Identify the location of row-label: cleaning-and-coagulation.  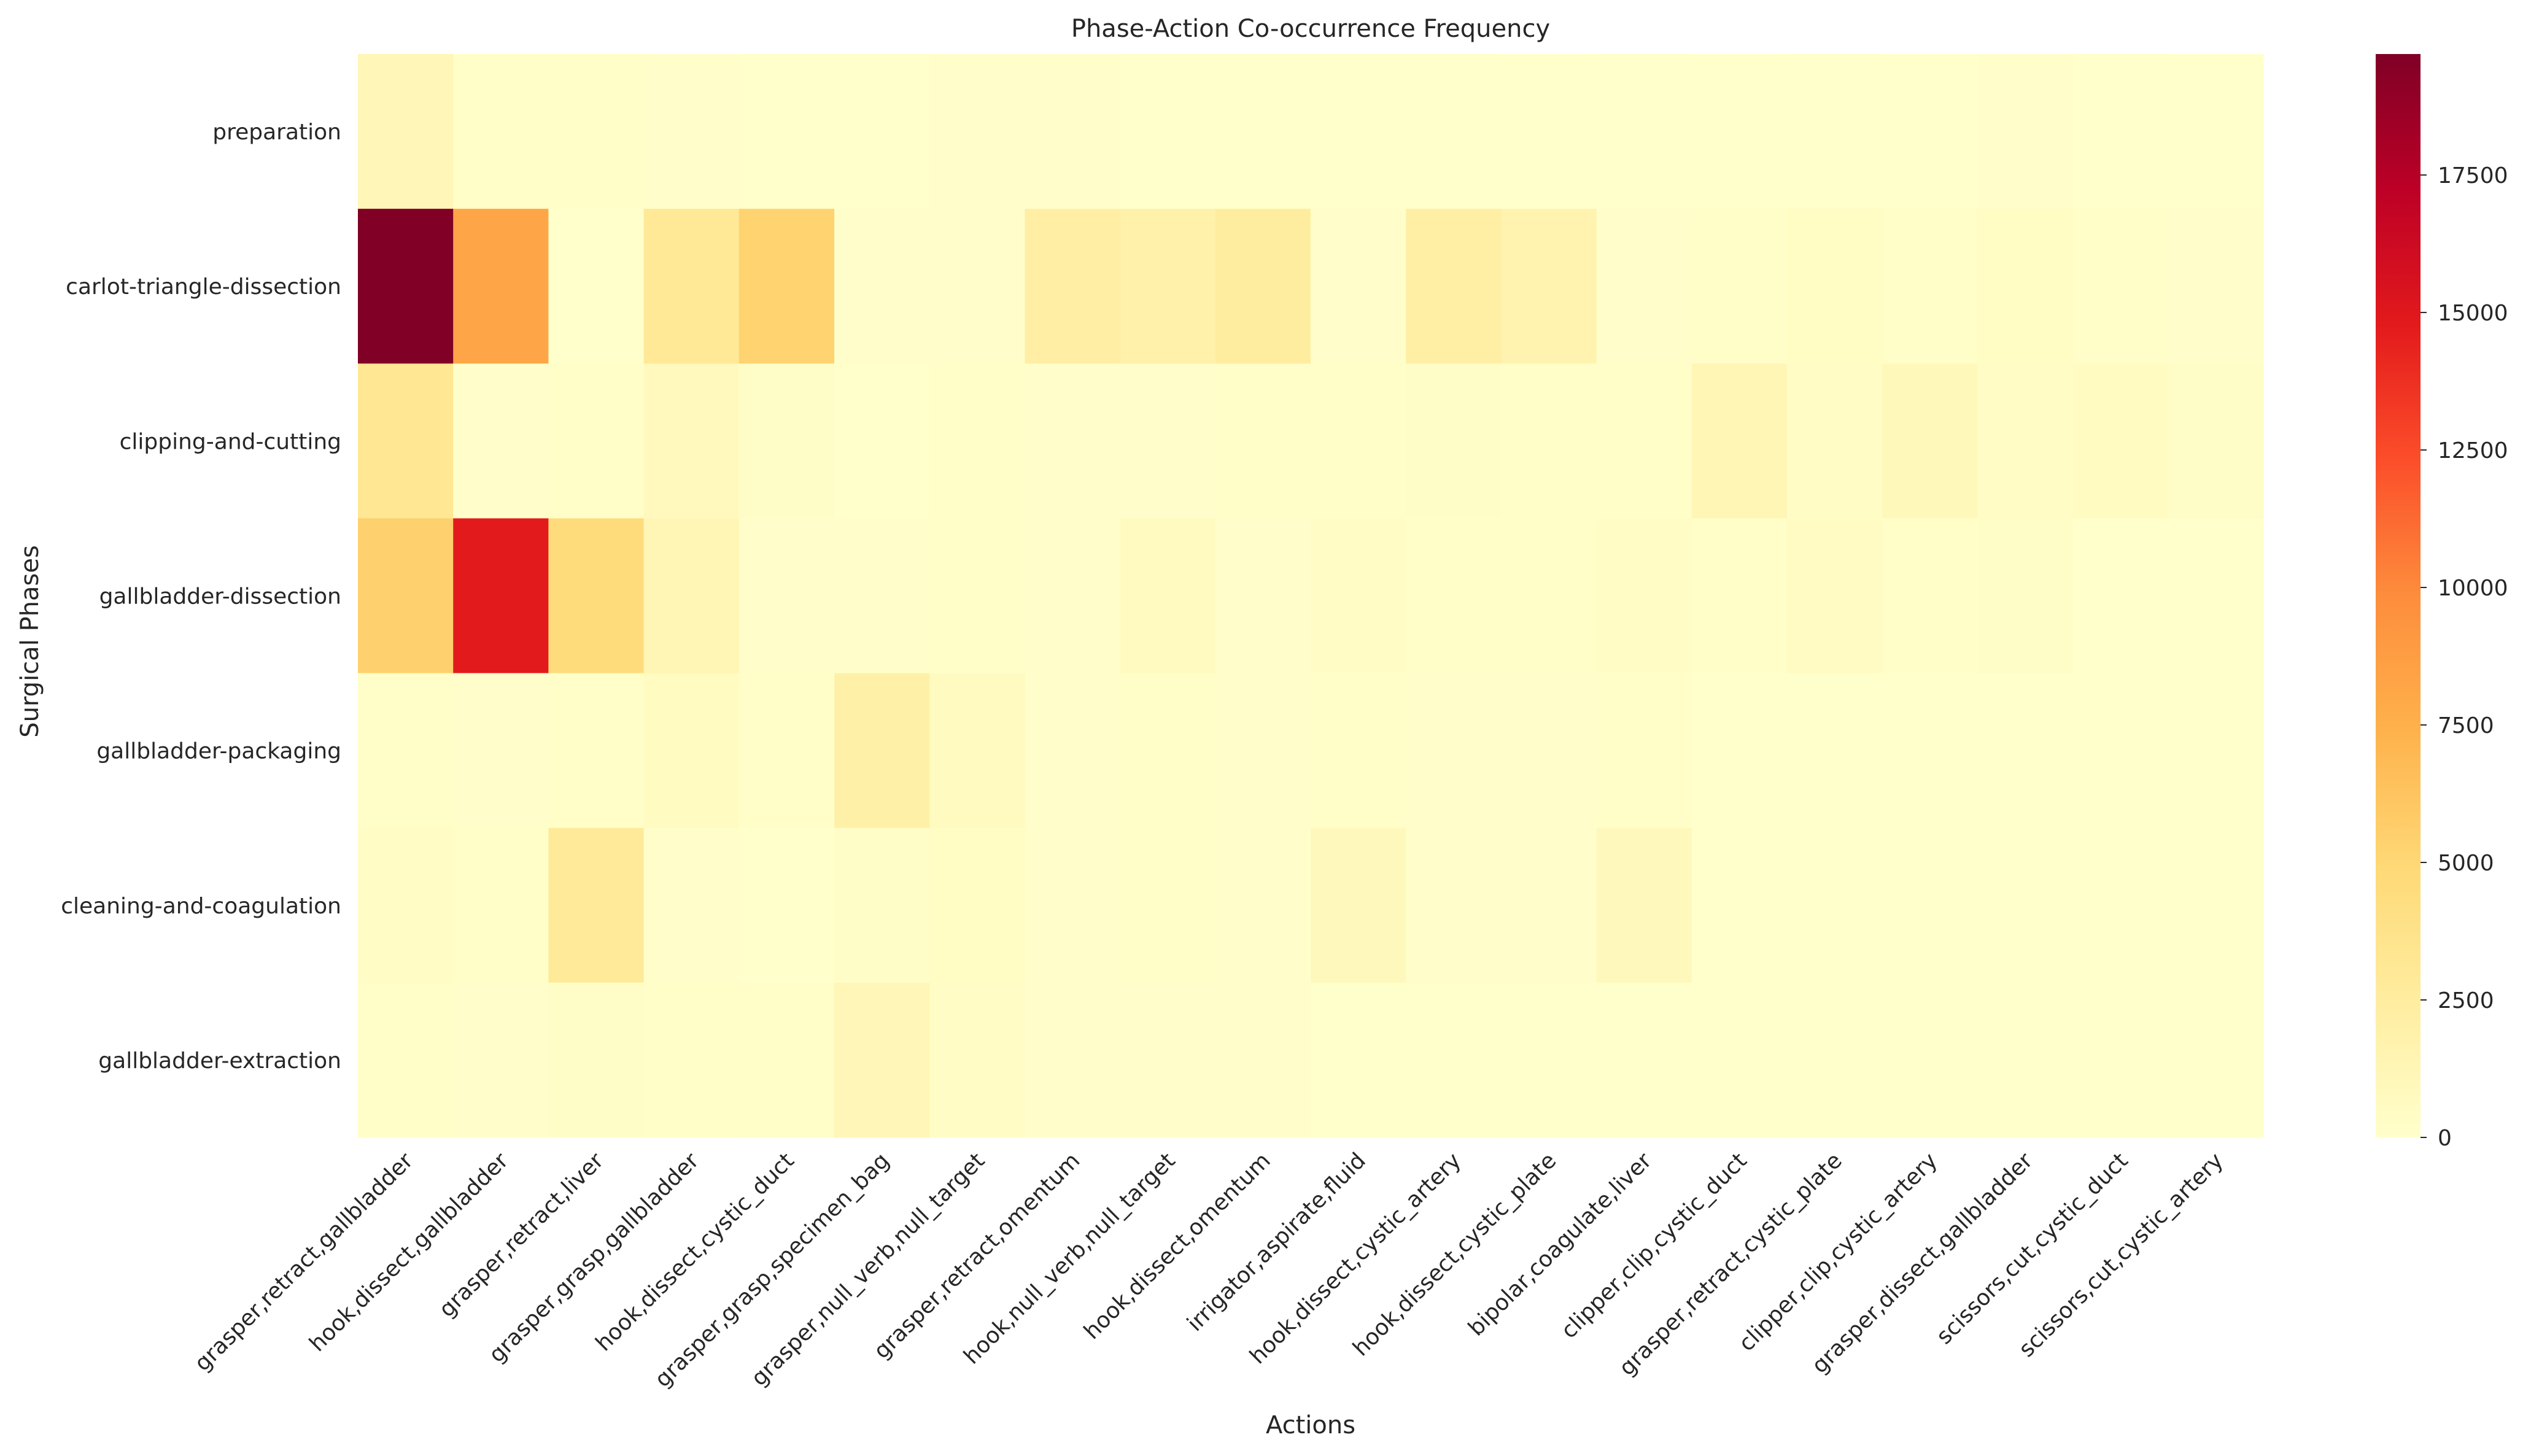
(201, 906).